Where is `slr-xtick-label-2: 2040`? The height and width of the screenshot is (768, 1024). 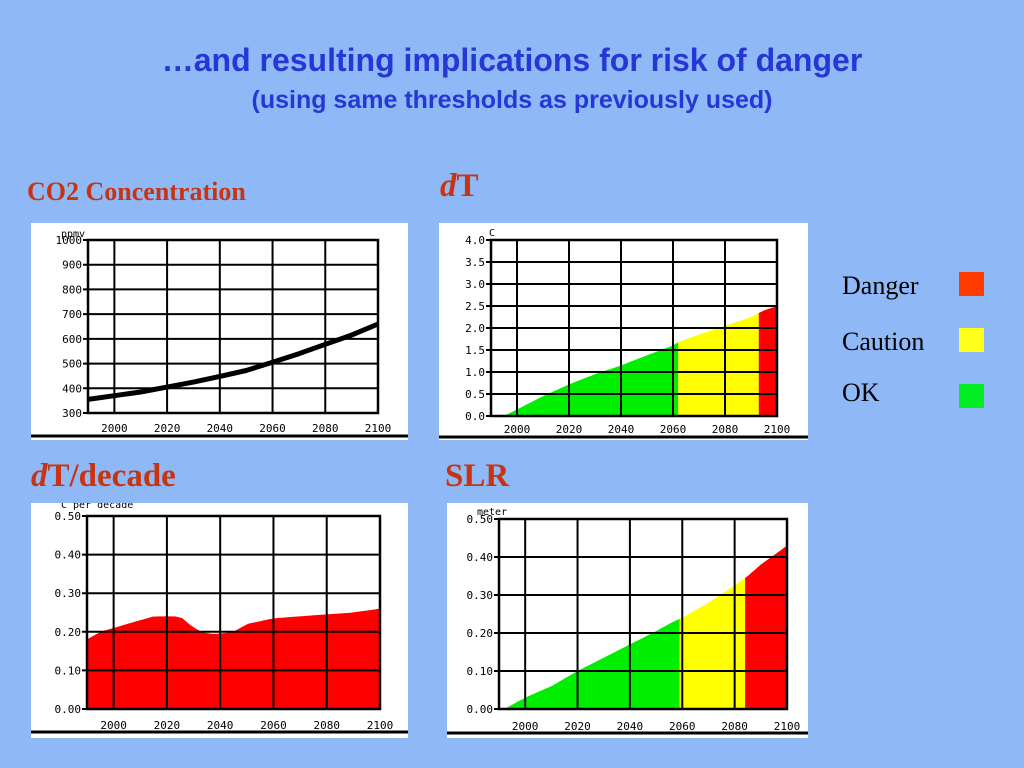 slr-xtick-label-2: 2040 is located at coordinates (630, 726).